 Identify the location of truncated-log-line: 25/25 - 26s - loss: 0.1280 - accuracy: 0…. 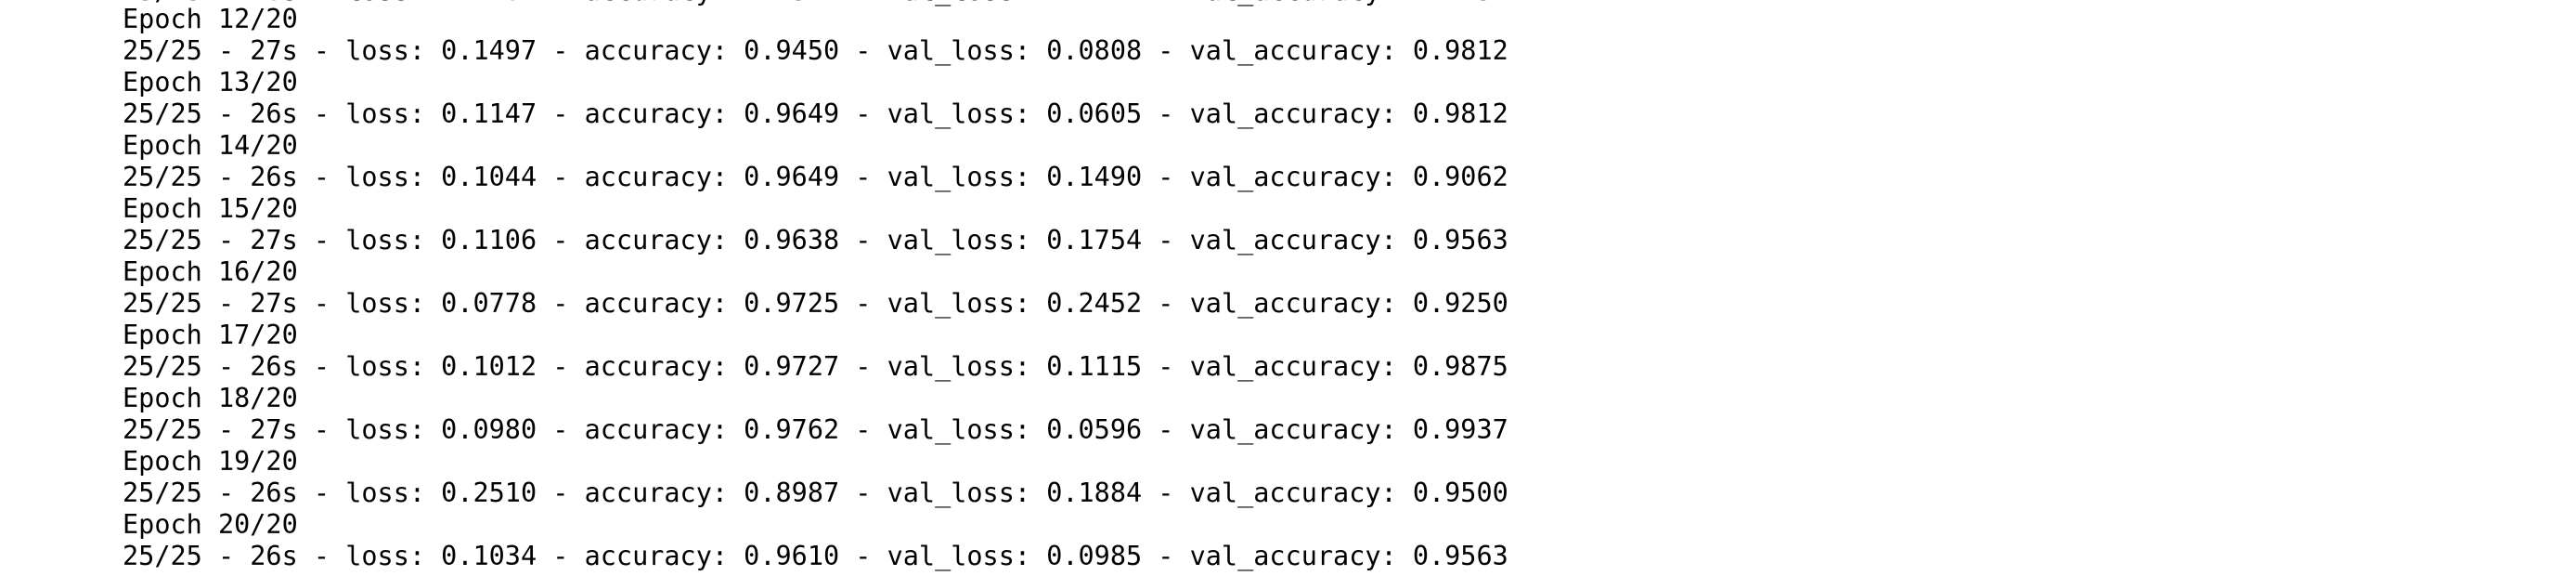
(815, 3).